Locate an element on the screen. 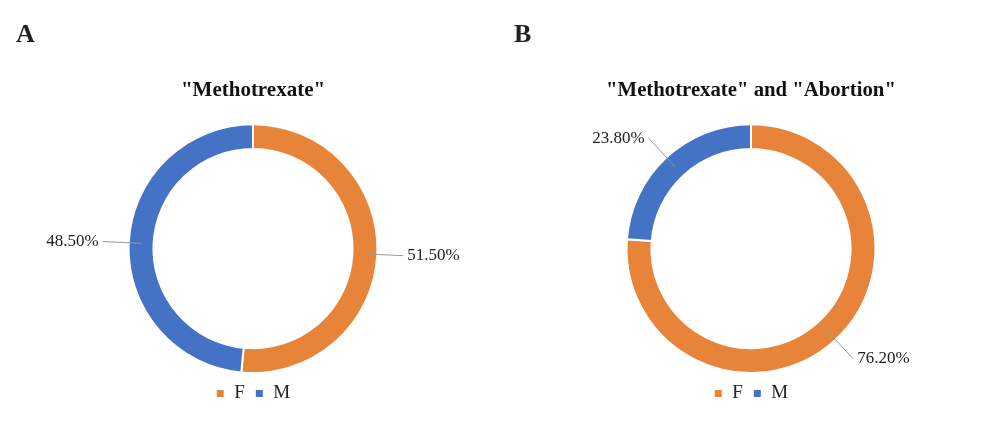 Image resolution: width=1003 pixels, height=439 pixels. data-label: 76.20% is located at coordinates (883, 358).